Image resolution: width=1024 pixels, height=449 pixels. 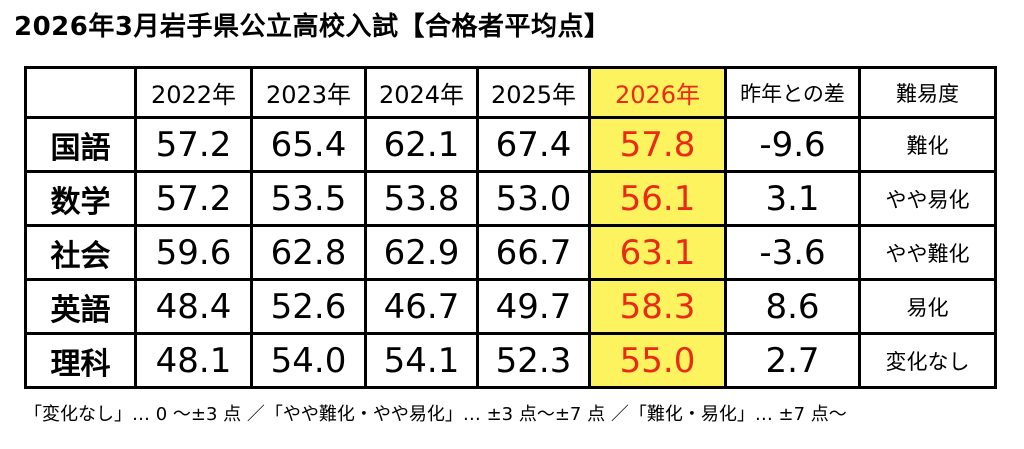 What do you see at coordinates (80, 144) in the screenshot?
I see `subject-cell: 国語` at bounding box center [80, 144].